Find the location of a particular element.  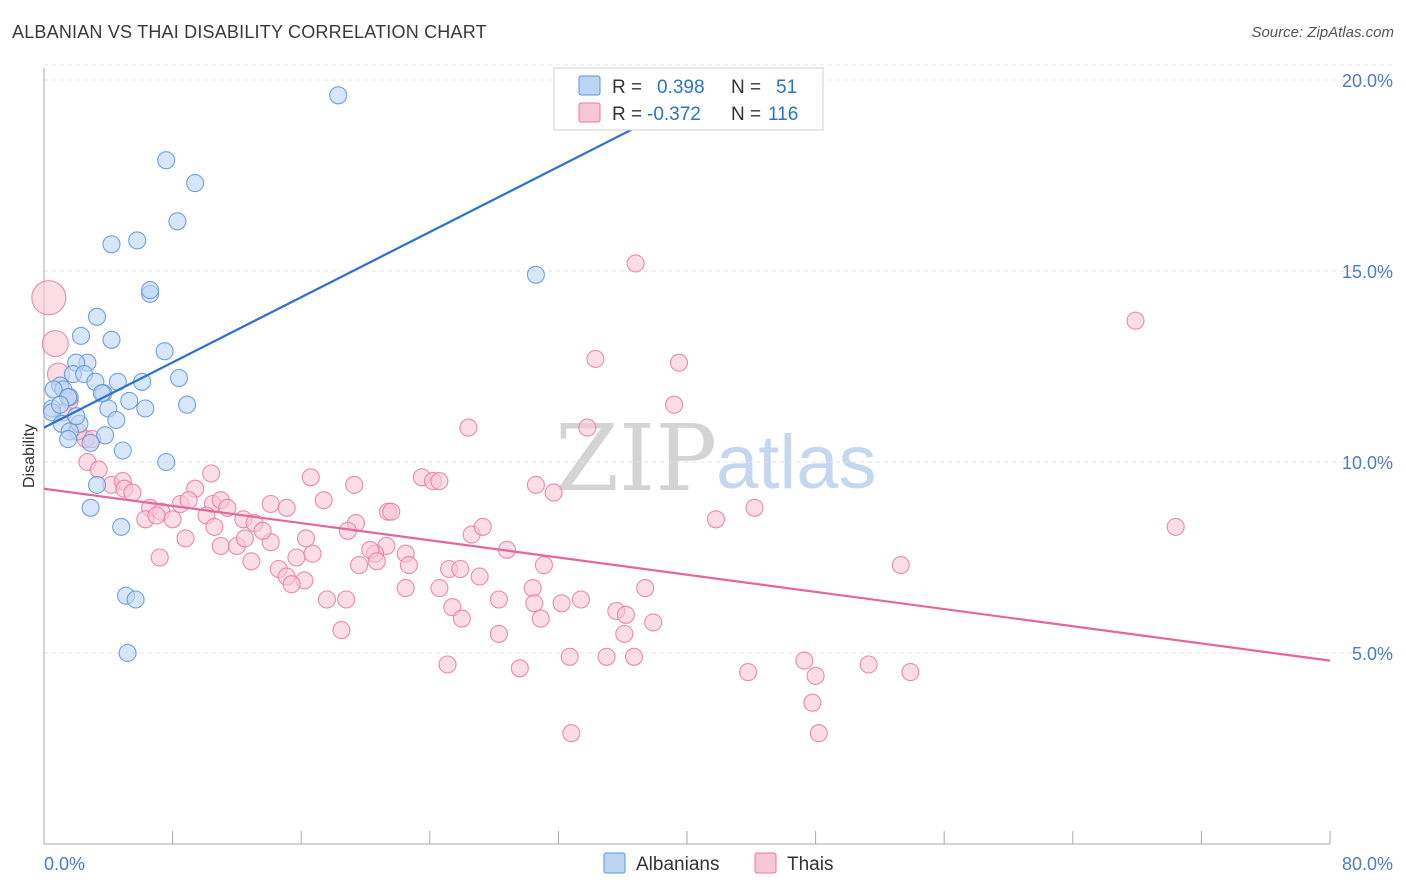

watermark: ZIP atlas is located at coordinates (716, 458).